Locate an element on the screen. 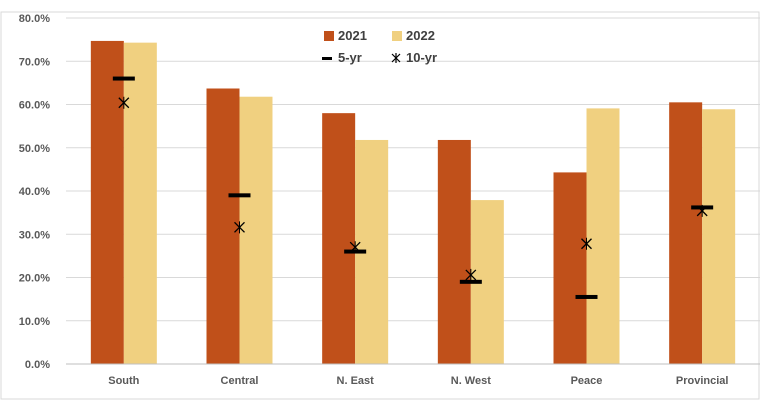  y-tick-label: 80.0% is located at coordinates (34, 19).